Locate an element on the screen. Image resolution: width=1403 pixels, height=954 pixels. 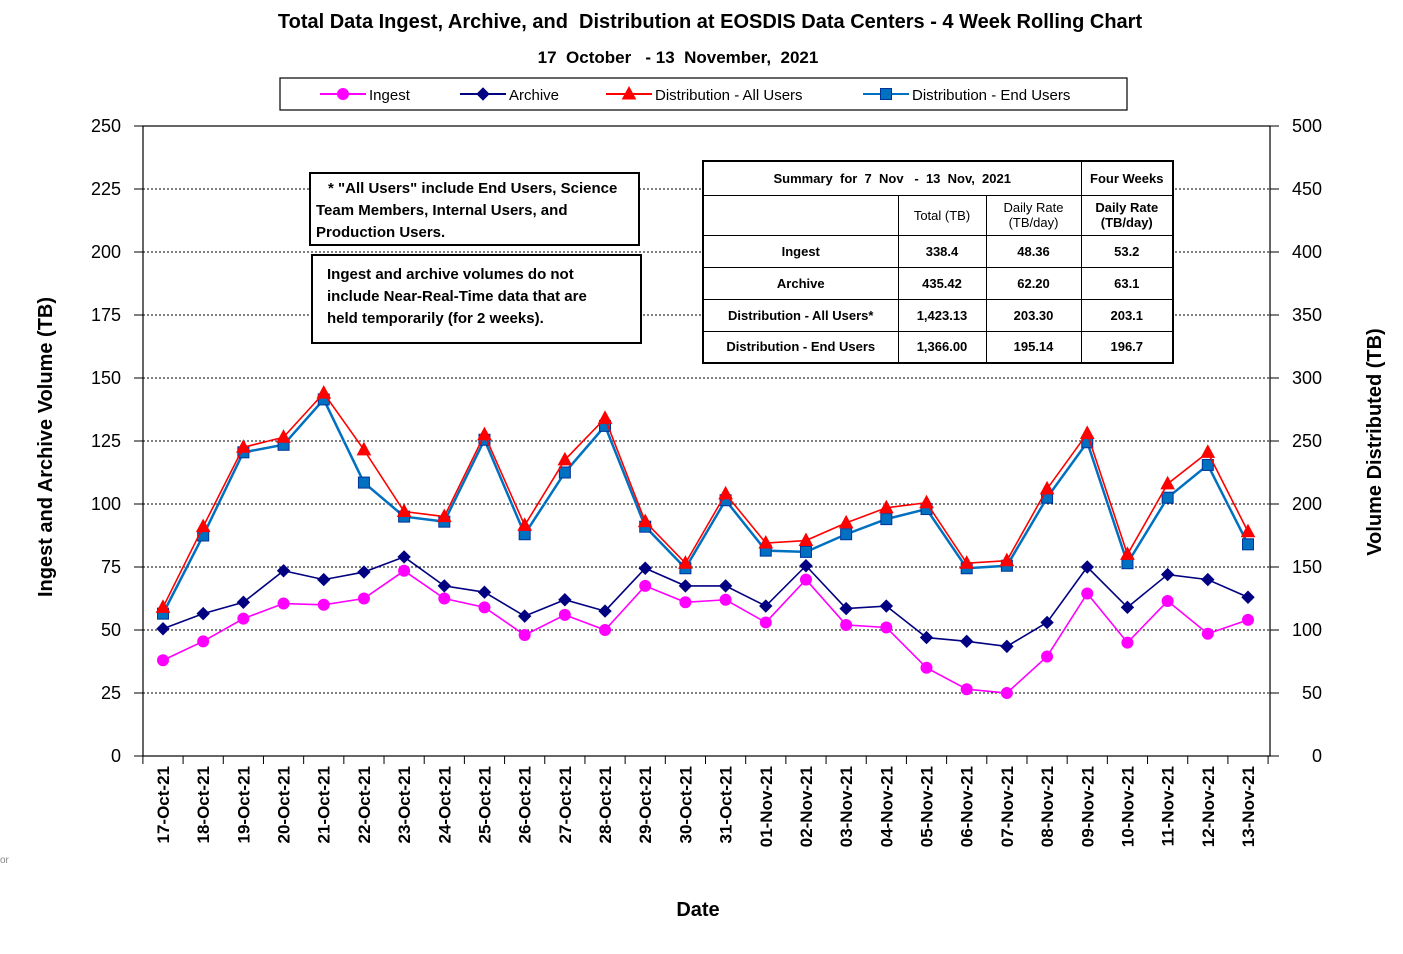
right-tick-label: 50 is located at coordinates (1312, 693).